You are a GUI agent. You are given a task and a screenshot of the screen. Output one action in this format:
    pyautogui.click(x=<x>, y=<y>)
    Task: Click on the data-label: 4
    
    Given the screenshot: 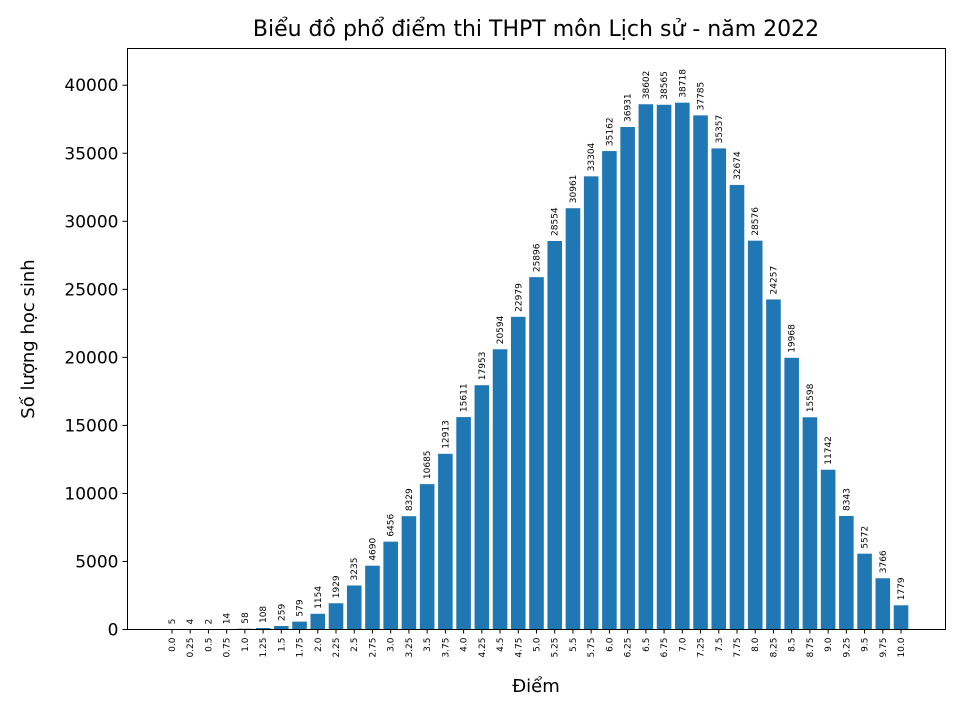 What is the action you would take?
    pyautogui.click(x=191, y=621)
    